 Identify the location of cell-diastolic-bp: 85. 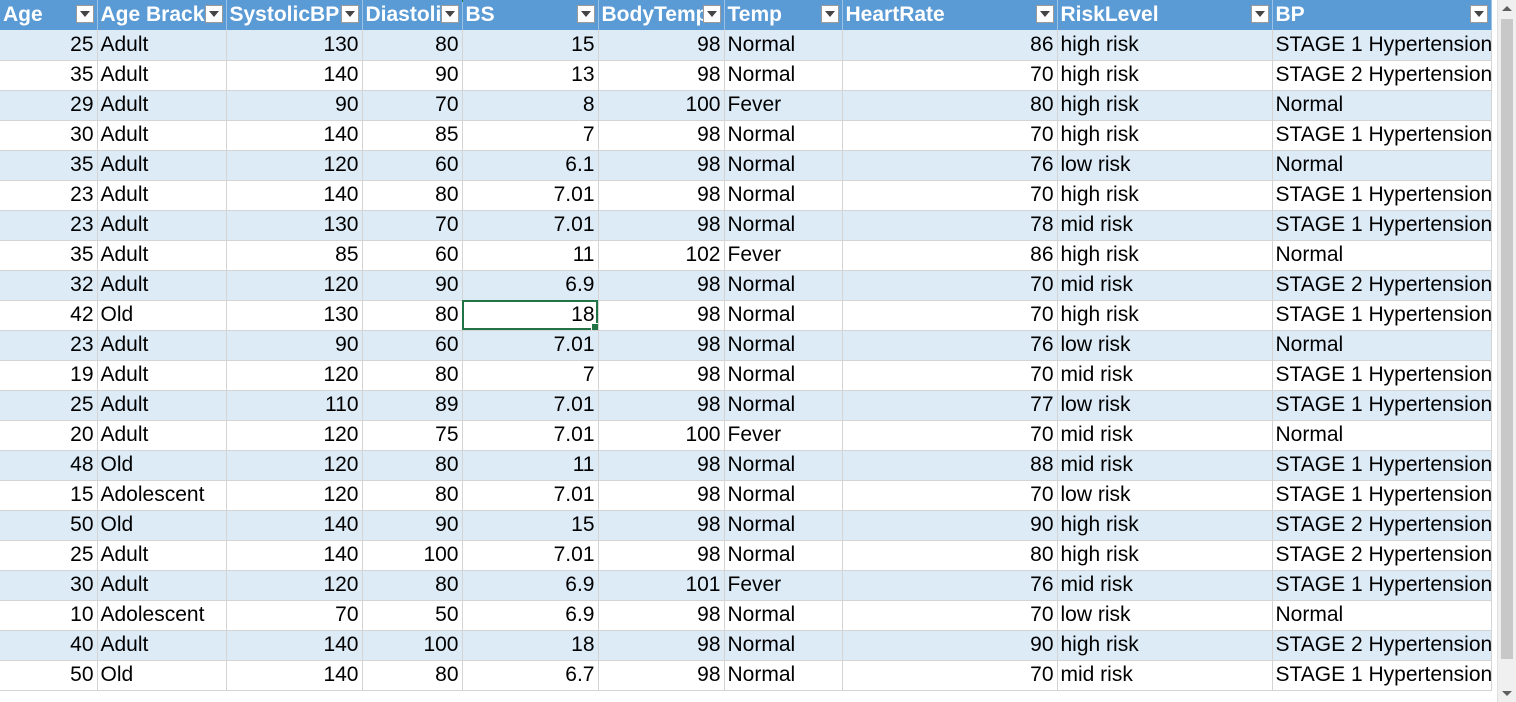
(412, 135).